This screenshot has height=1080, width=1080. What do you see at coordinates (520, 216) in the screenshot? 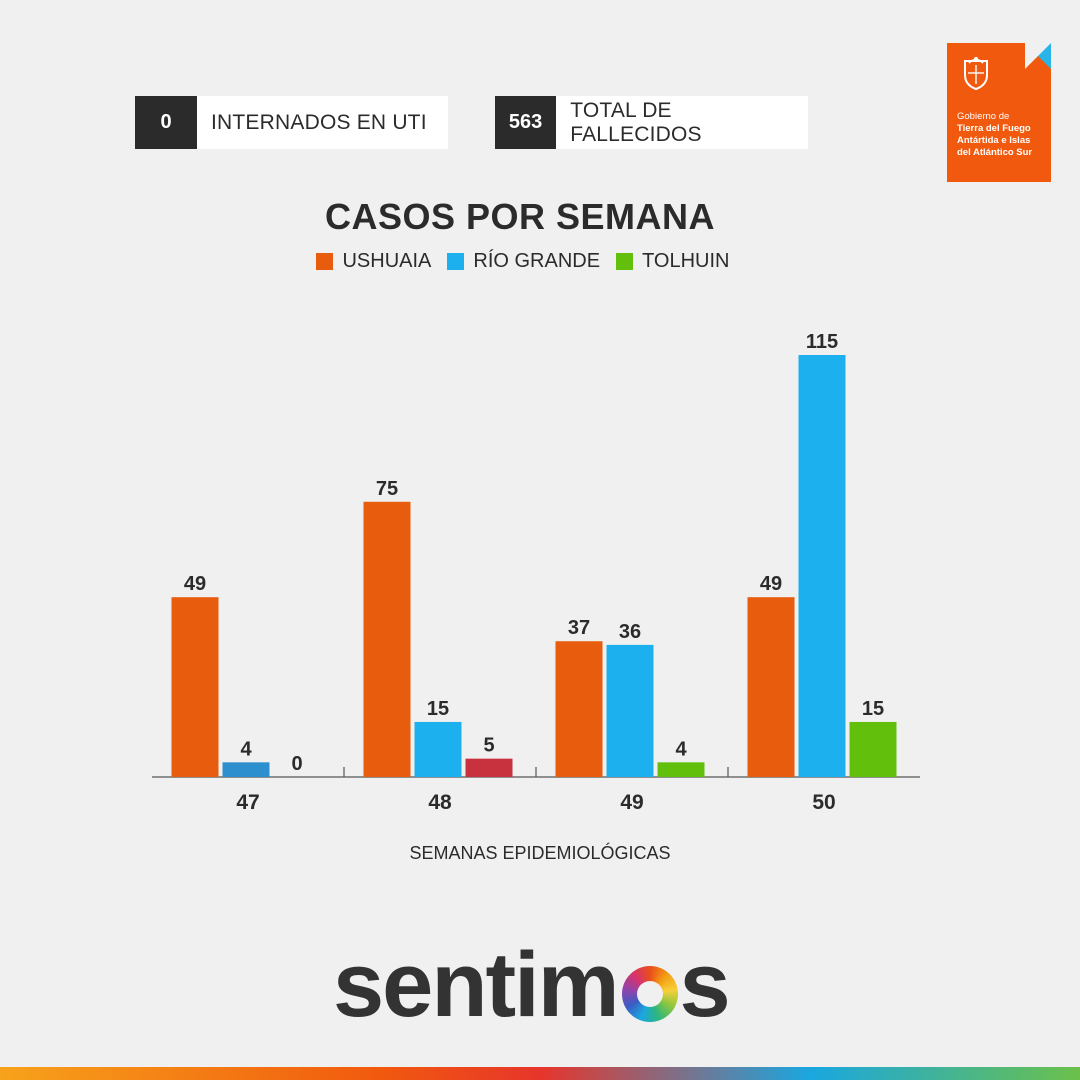
I see `chart-title: CASOS POR SEMANA` at bounding box center [520, 216].